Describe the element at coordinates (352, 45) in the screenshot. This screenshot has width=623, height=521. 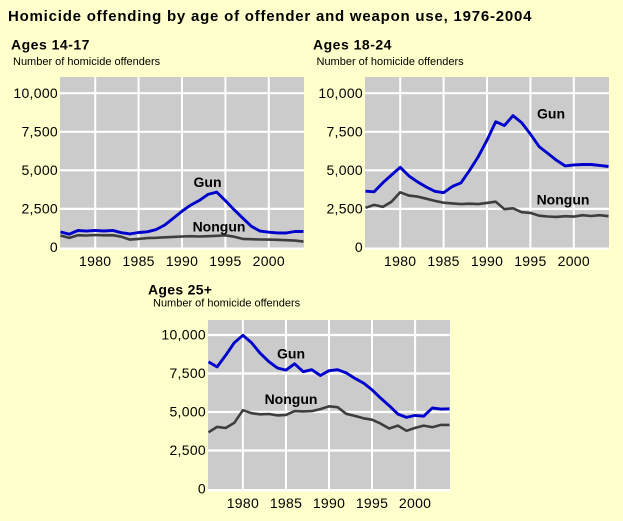
I see `svg-text: Ages 18-24` at that location.